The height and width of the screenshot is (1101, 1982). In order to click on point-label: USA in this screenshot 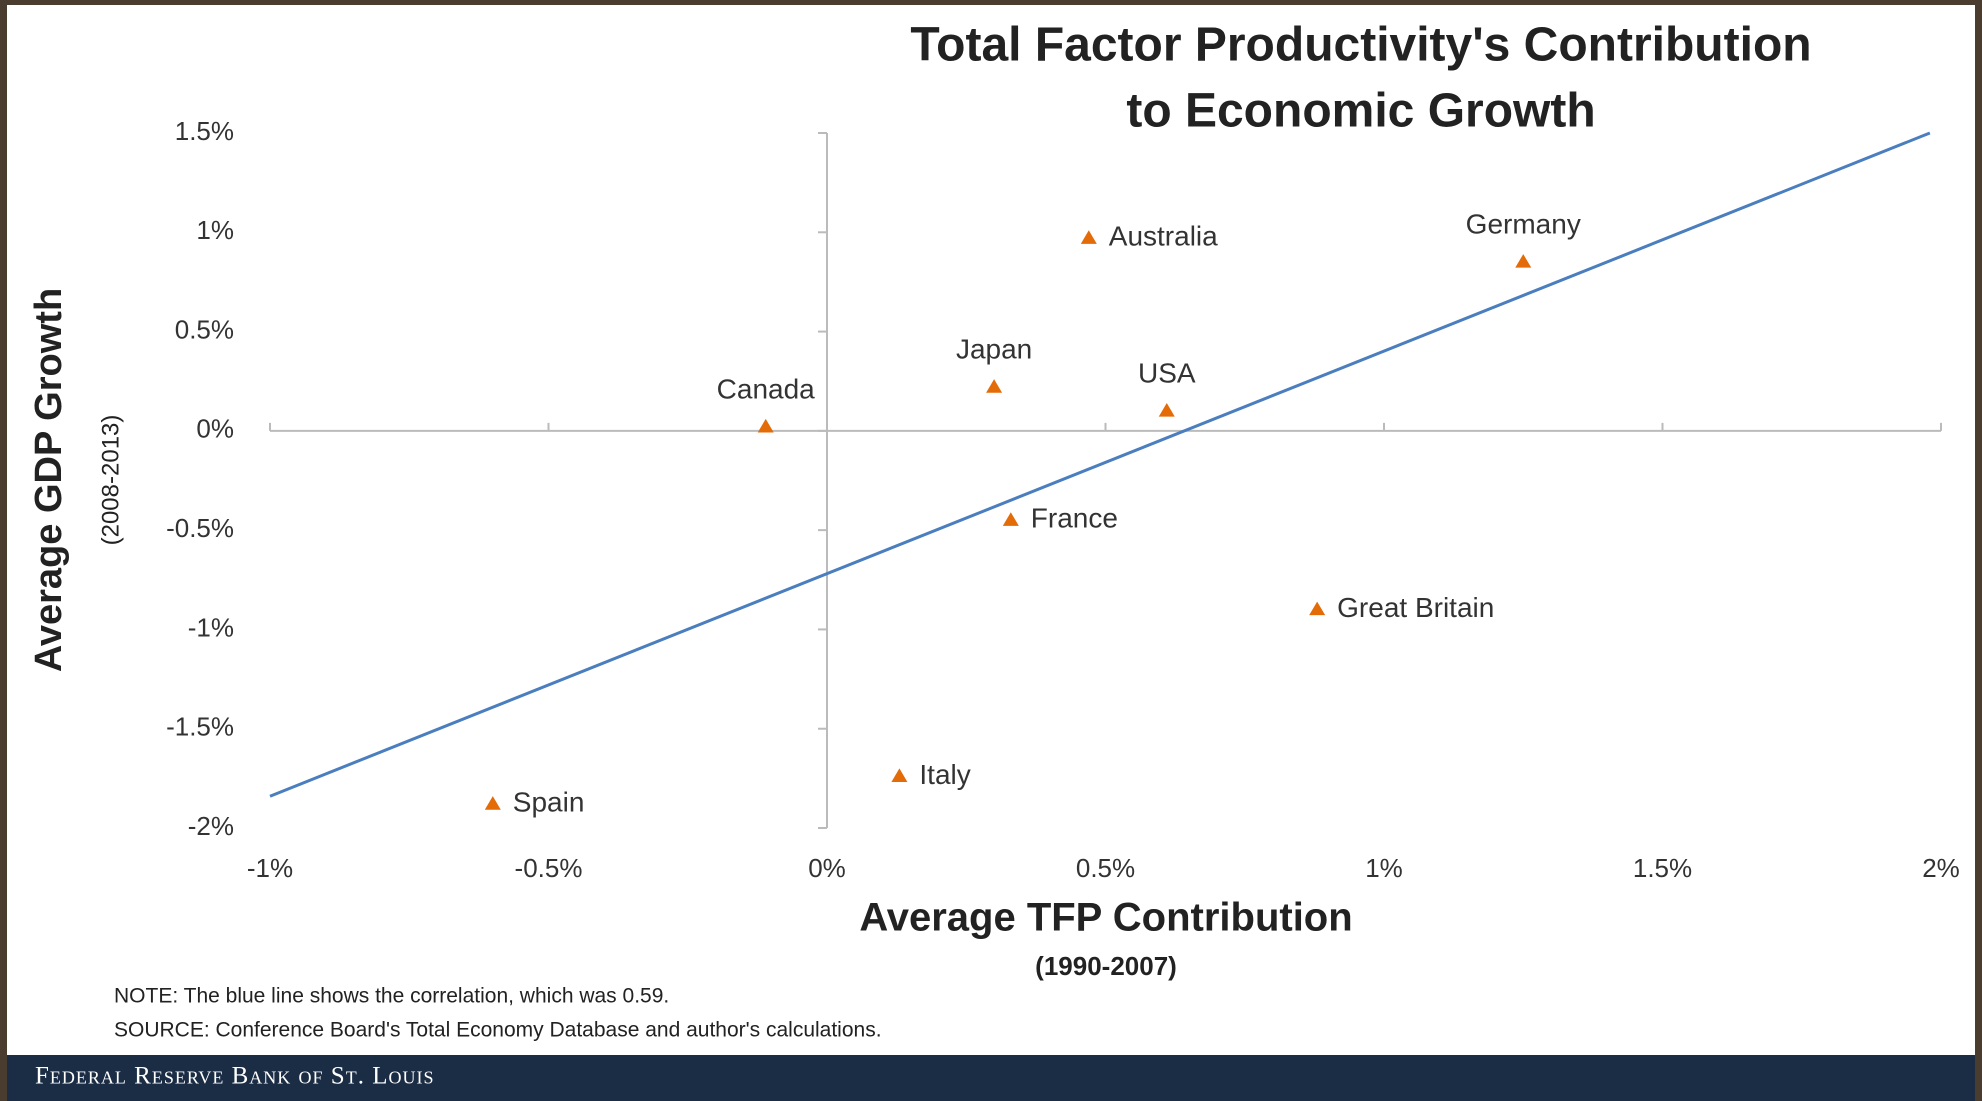, I will do `click(1167, 372)`.